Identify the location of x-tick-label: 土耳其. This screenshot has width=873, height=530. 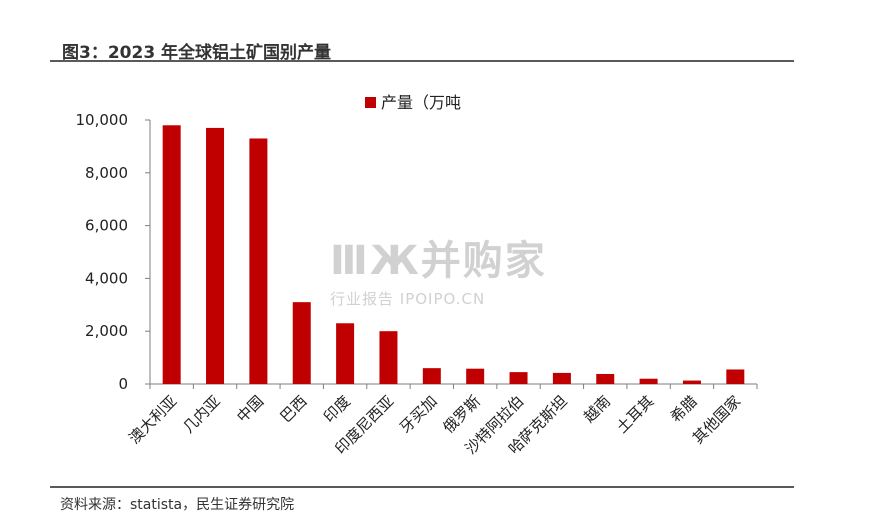
(635, 414).